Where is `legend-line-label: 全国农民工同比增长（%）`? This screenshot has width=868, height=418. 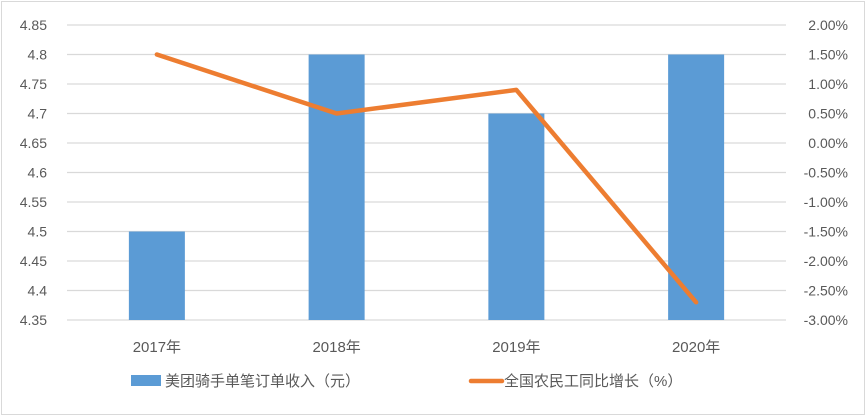 legend-line-label: 全国农民工同比增长（%） is located at coordinates (593, 381).